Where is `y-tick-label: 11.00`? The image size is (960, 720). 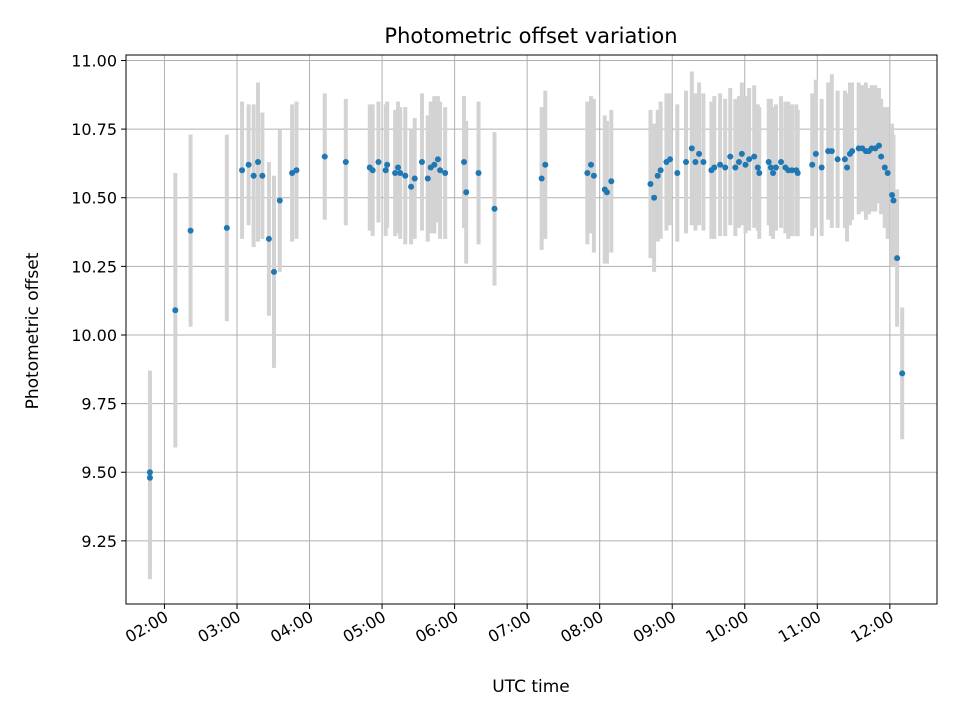
y-tick-label: 11.00 is located at coordinates (94, 60).